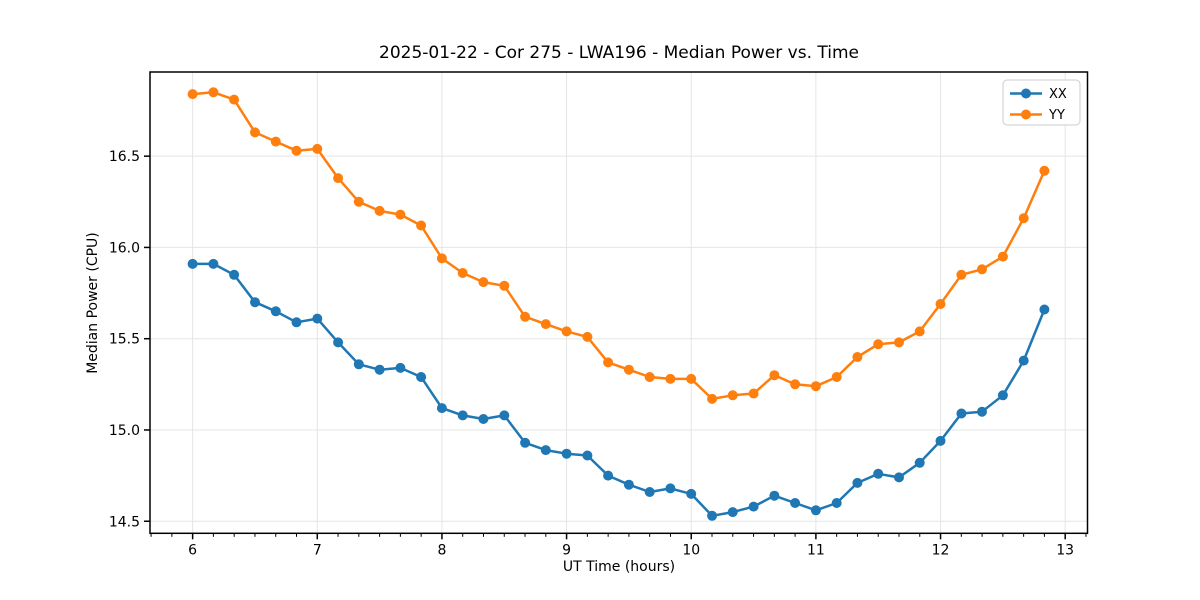 The image size is (1200, 600). Describe the element at coordinates (124, 157) in the screenshot. I see `y-tick-label: 16.5` at that location.